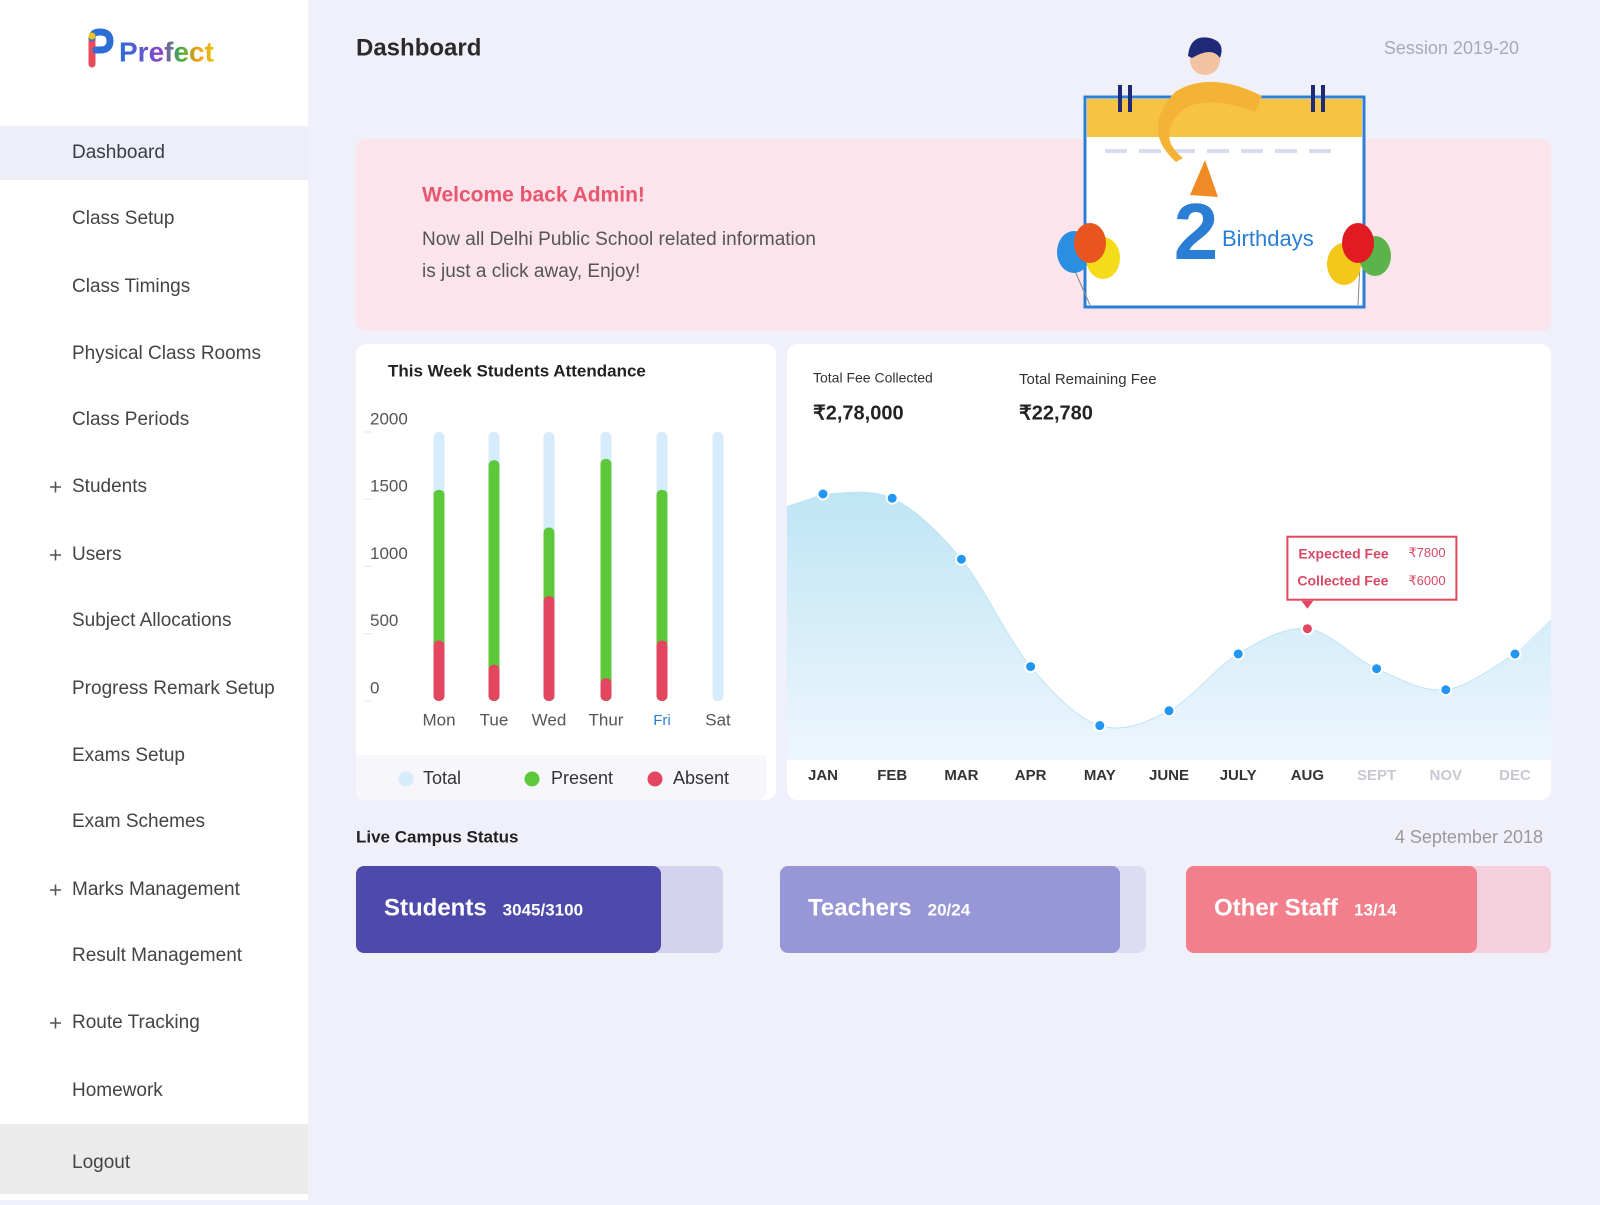  Describe the element at coordinates (961, 775) in the screenshot. I see `x-tick-label: MAR` at that location.